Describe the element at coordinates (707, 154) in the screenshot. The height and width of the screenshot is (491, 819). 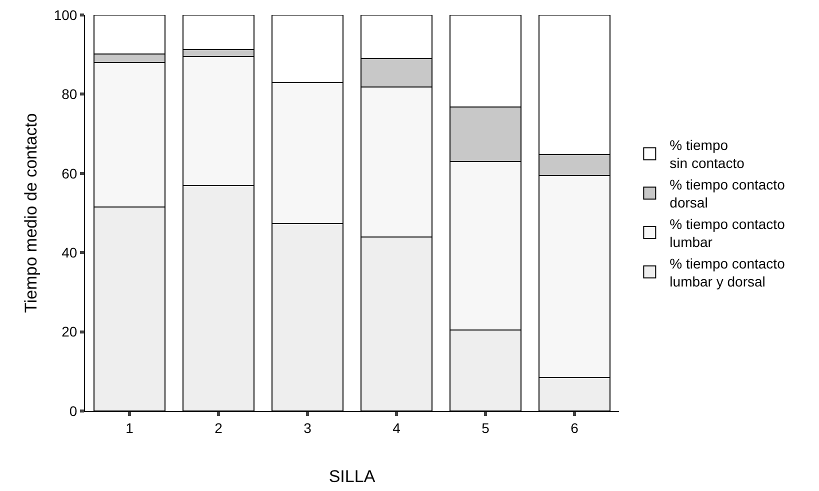
I see `legend-label: % tiempo sin contacto` at that location.